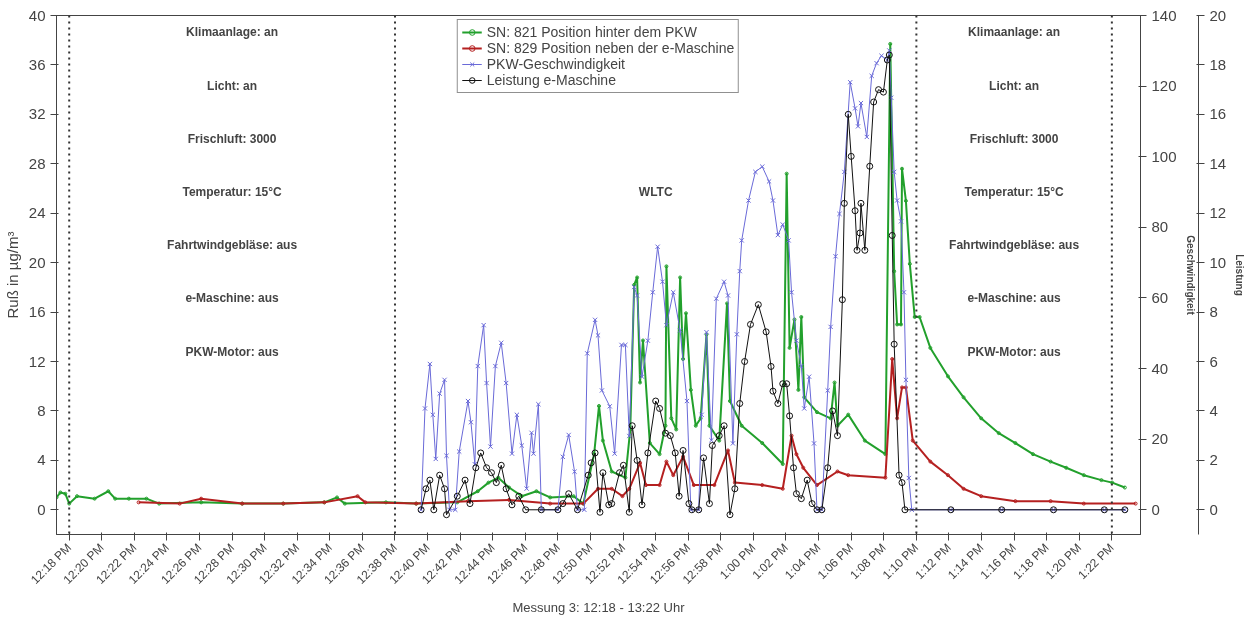 Image resolution: width=1248 pixels, height=617 pixels. I want to click on legend-label: Leistung e-Maschine, so click(551, 80).